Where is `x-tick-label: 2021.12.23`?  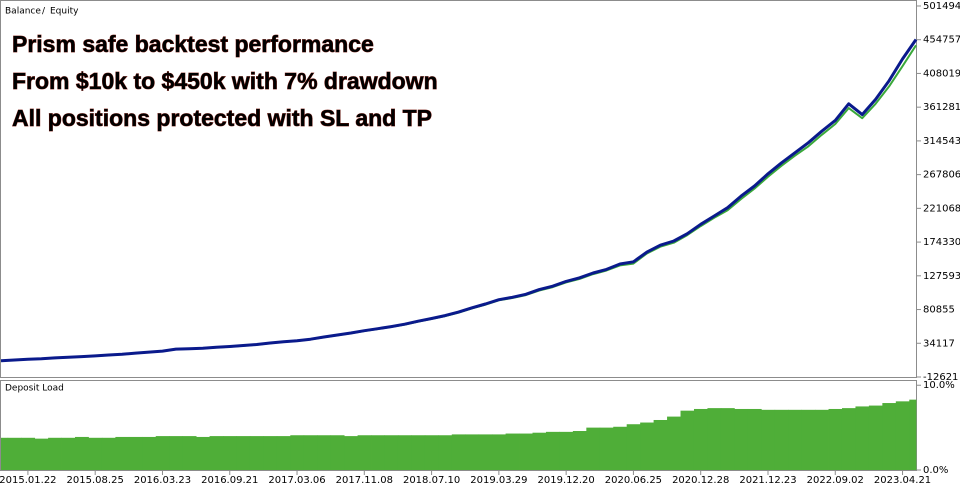 x-tick-label: 2021.12.23 is located at coordinates (767, 480).